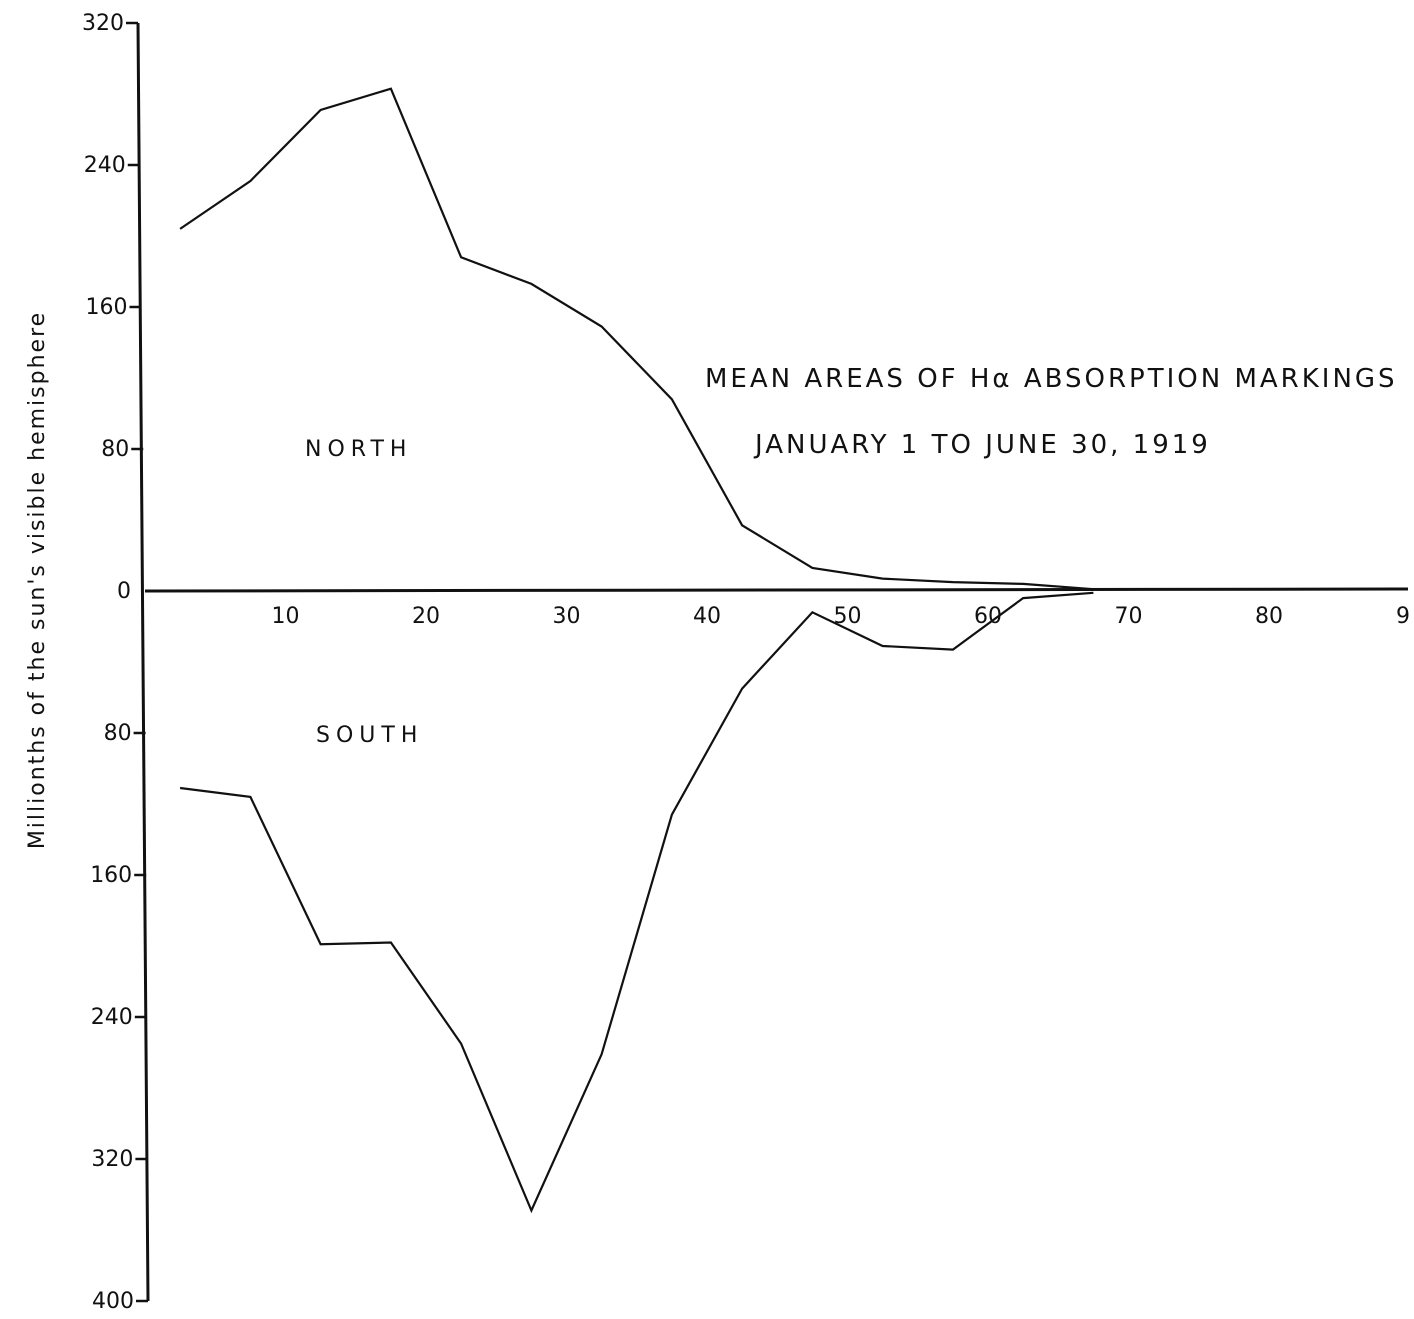 This screenshot has width=1414, height=1319. Describe the element at coordinates (1269, 616) in the screenshot. I see `x-tick-label: 80` at that location.